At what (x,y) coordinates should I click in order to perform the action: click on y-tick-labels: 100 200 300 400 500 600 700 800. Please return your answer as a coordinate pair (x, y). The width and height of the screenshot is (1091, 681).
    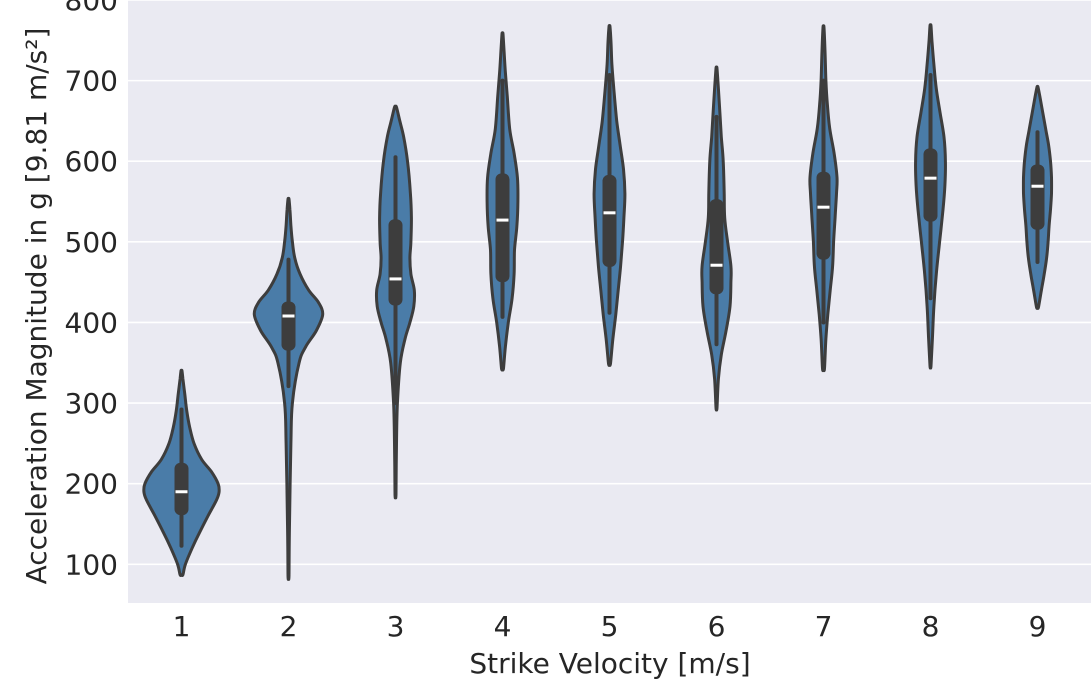
    Looking at the image, I should click on (91, 290).